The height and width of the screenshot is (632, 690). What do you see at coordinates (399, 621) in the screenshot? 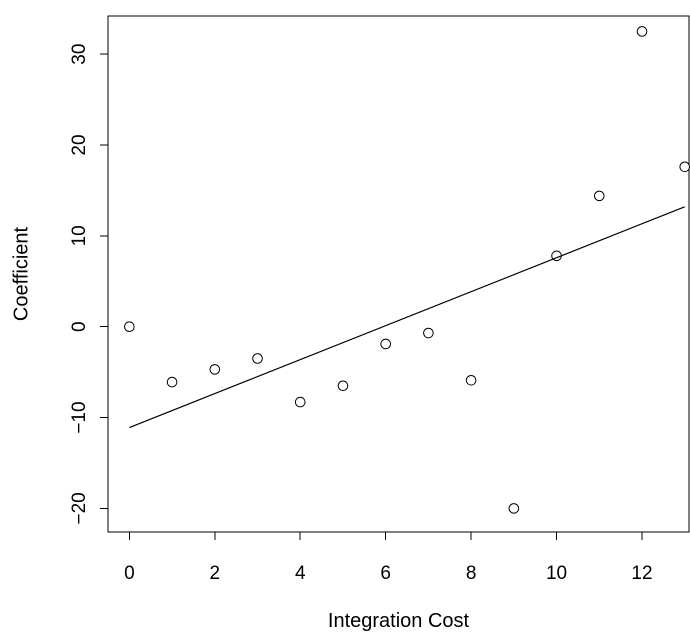
I see `x-axis-label: Integration Cost` at bounding box center [399, 621].